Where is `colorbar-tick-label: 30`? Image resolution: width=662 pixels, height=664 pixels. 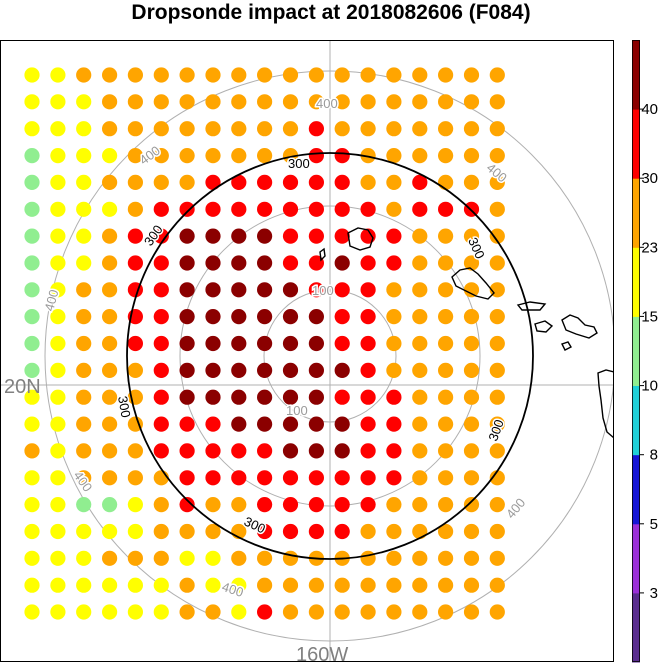
colorbar-tick-label: 30 is located at coordinates (649, 178).